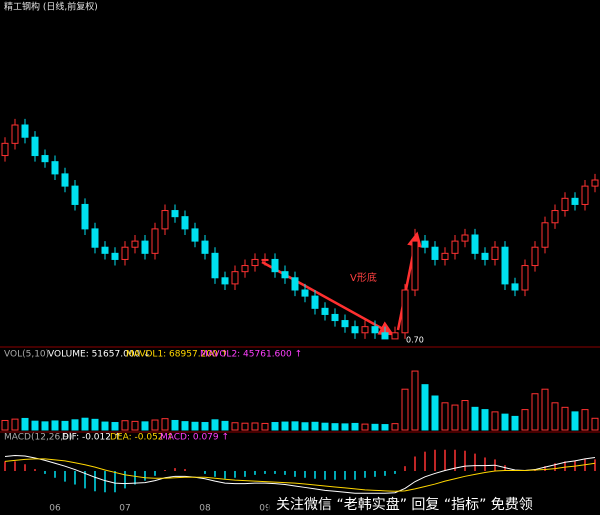 This screenshot has width=600, height=515. Describe the element at coordinates (251, 355) in the screenshot. I see `panel-value: MAVOL2: 45761.600 ↑` at that location.